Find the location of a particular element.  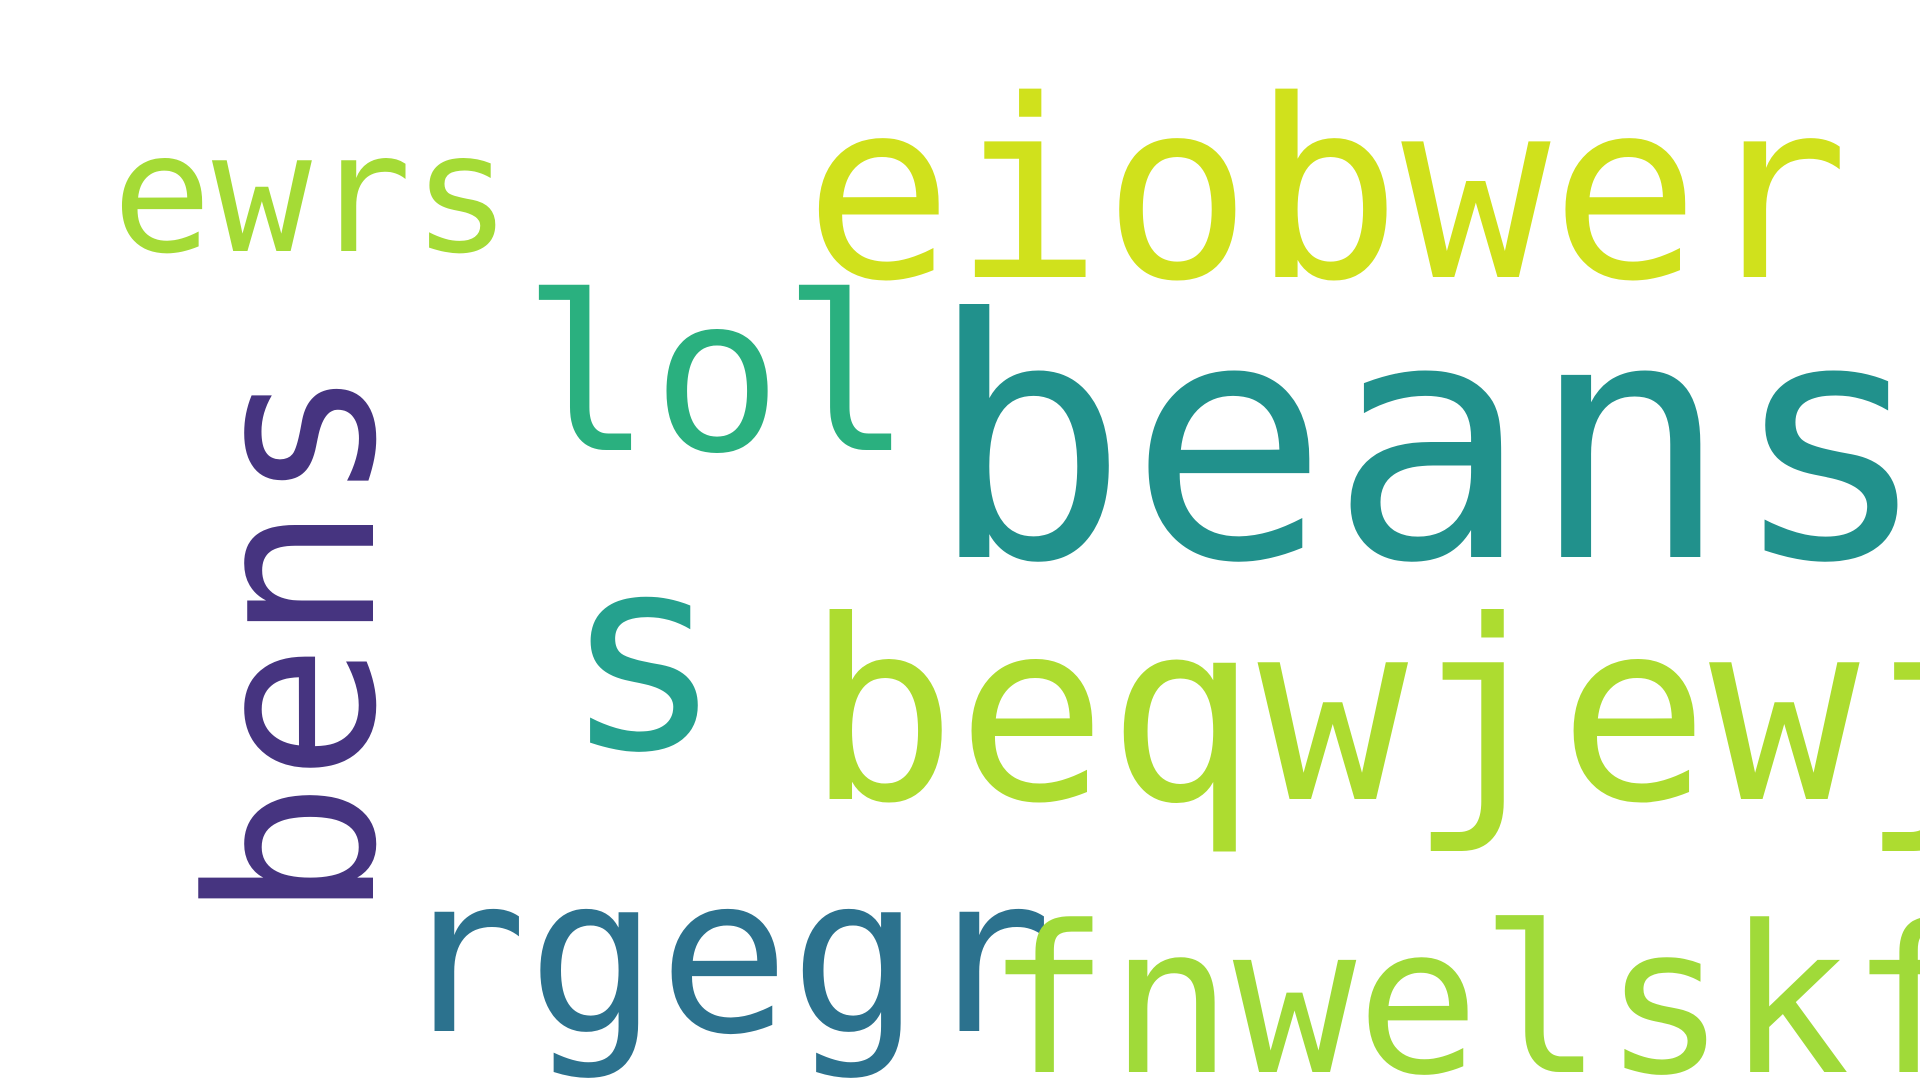

word-bens: bens is located at coordinates (294, 643).